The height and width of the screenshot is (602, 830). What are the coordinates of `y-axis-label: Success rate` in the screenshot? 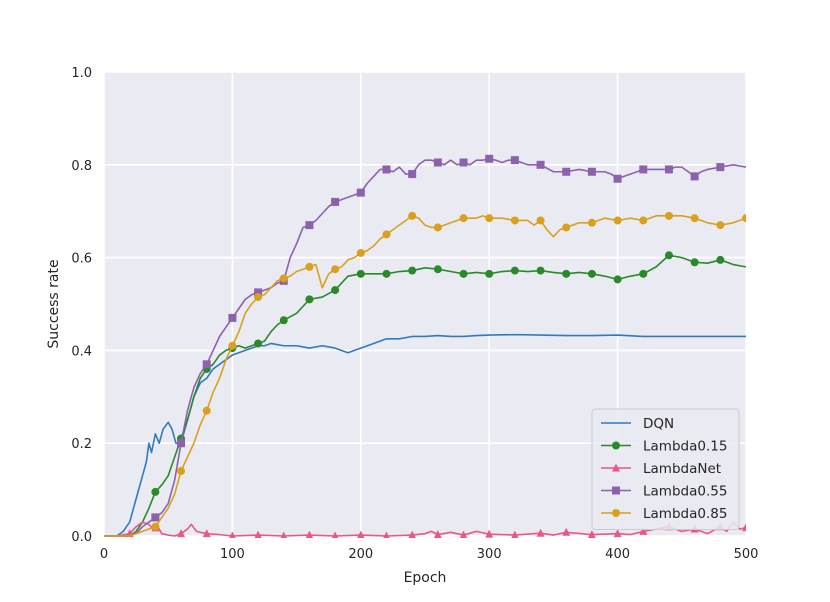 It's located at (54, 303).